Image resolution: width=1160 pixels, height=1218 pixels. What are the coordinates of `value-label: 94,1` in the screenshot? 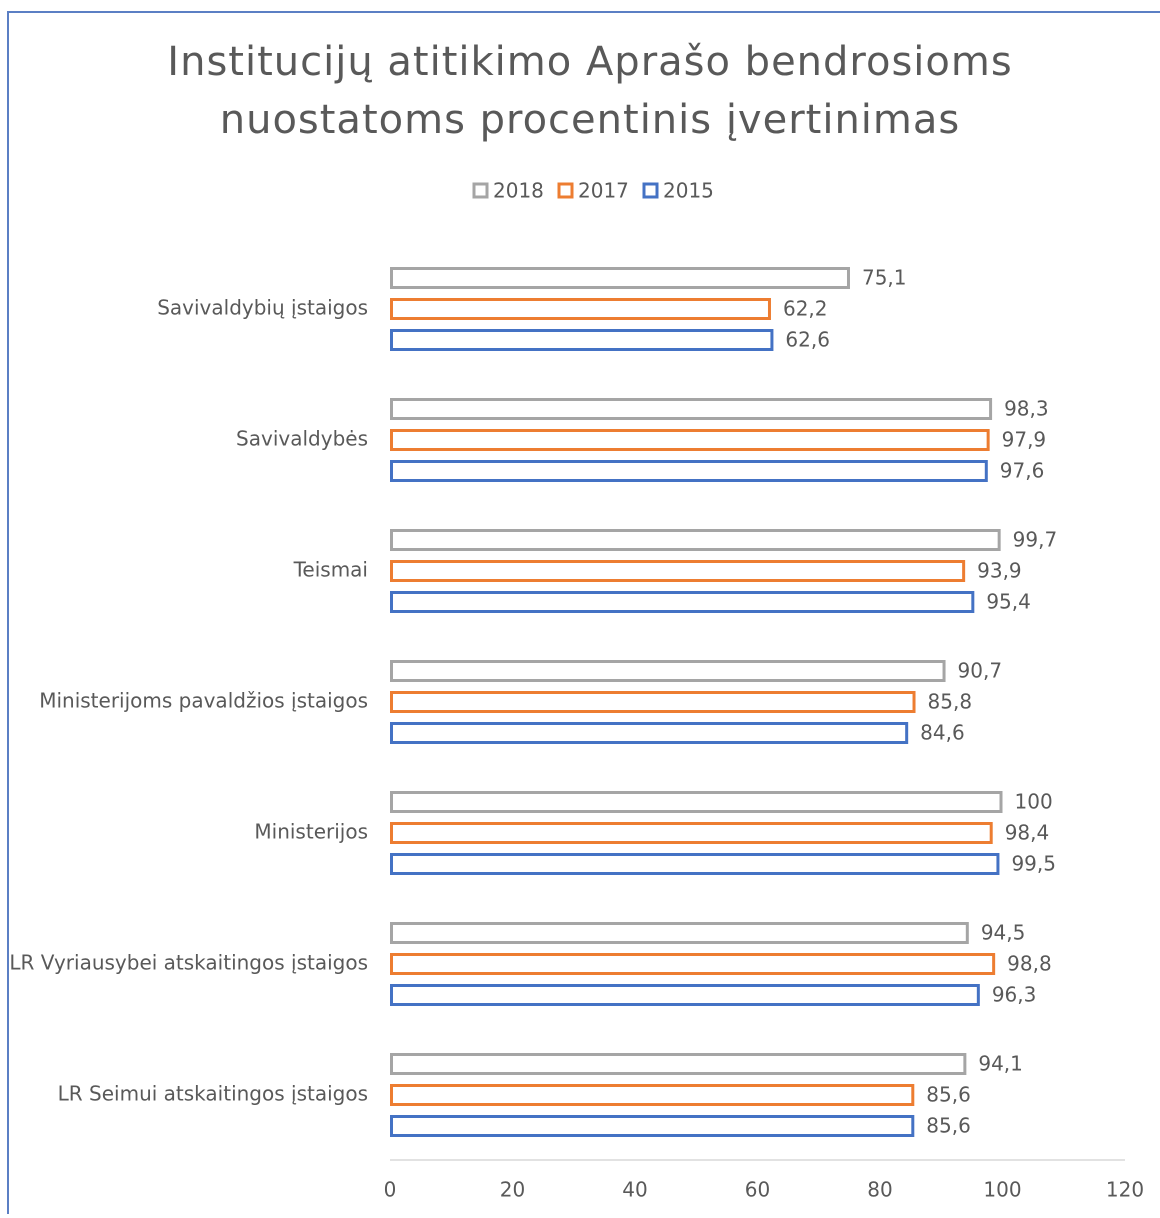 It's located at (1000, 1064).